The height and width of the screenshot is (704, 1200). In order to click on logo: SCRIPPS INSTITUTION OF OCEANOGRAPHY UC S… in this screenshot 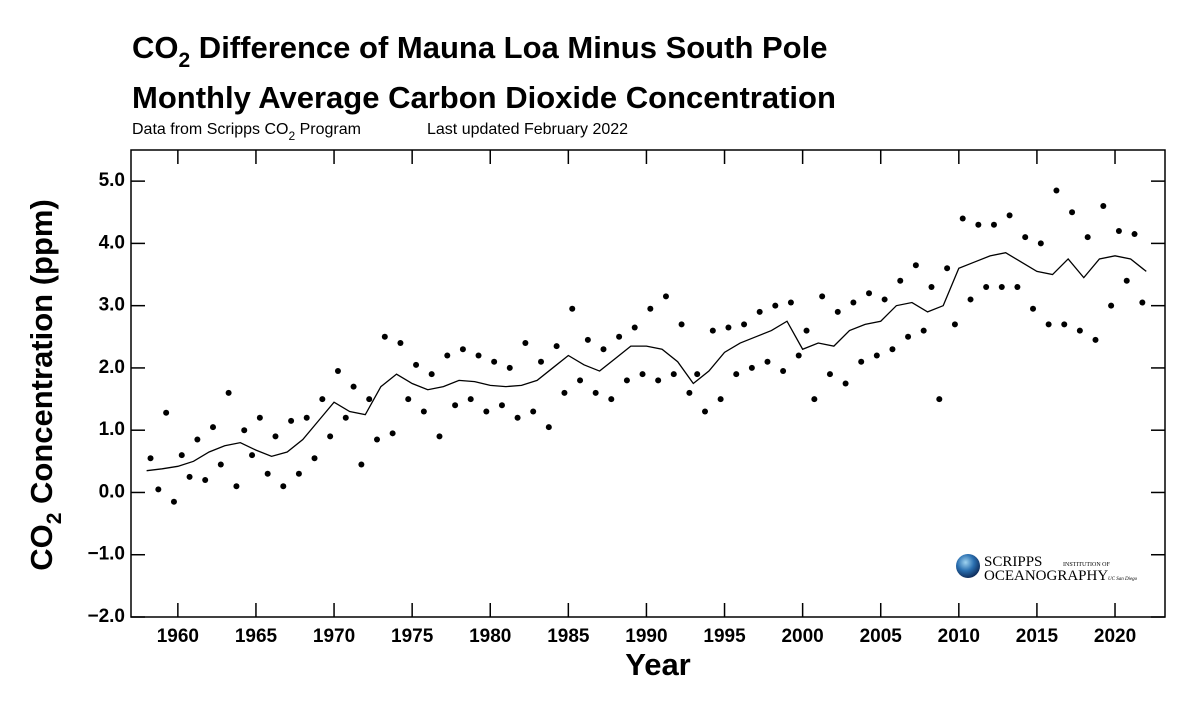, I will do `click(1047, 569)`.